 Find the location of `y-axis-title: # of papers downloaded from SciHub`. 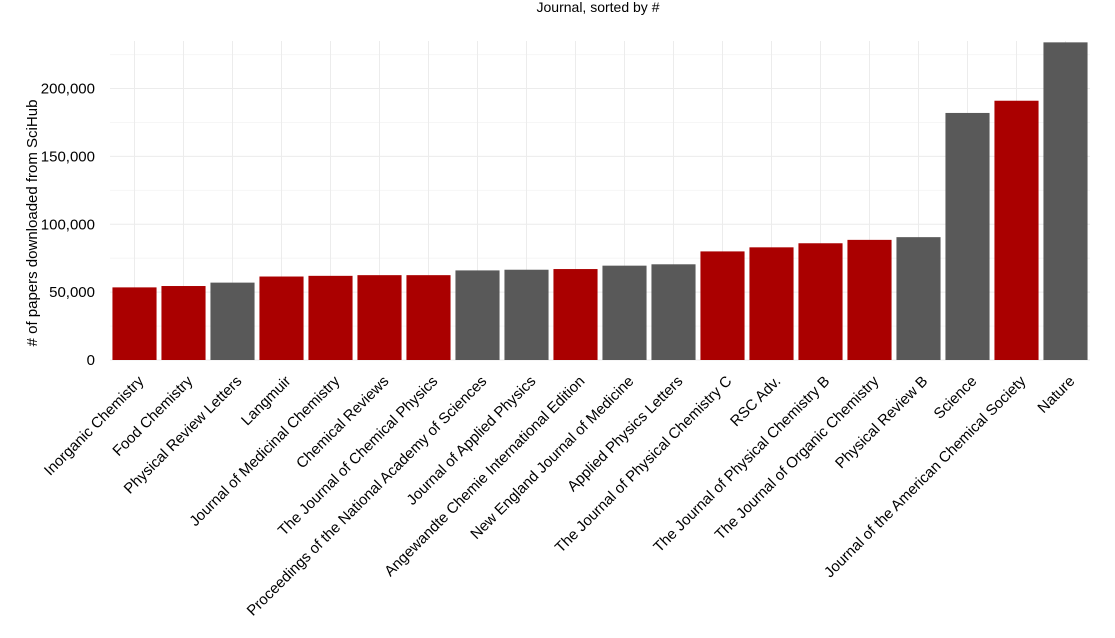

y-axis-title: # of papers downloaded from SciHub is located at coordinates (32, 223).